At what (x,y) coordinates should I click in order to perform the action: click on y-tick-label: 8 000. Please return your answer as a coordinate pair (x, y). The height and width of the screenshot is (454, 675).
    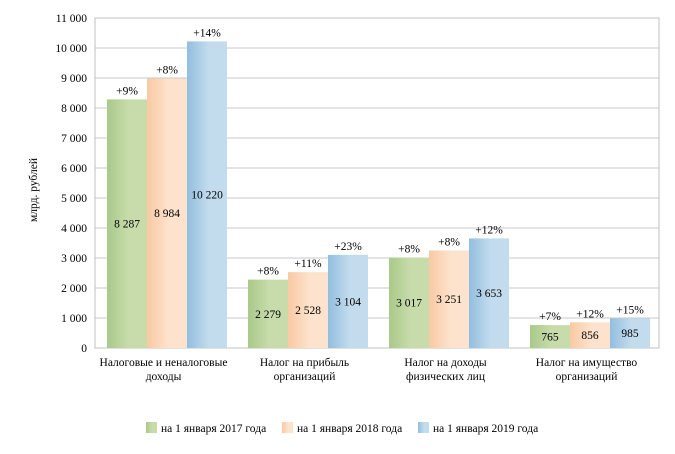
    Looking at the image, I should click on (74, 109).